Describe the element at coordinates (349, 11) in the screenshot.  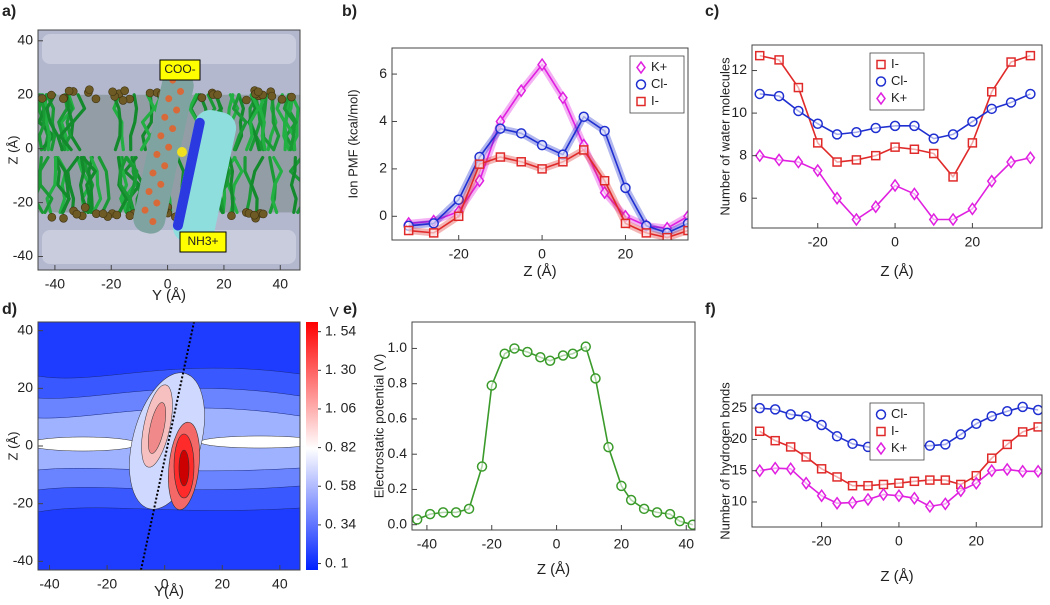
I see `panel-label: b)` at that location.